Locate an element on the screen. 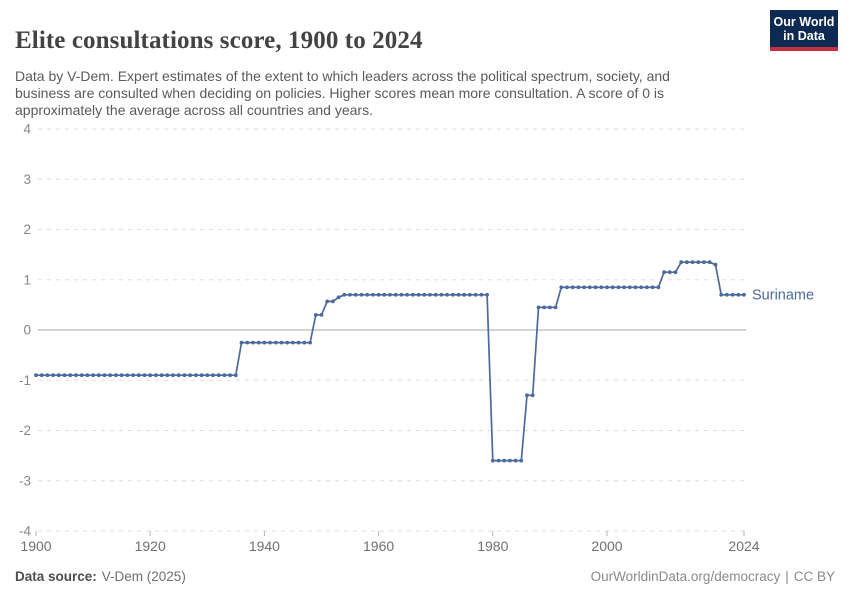  data-point-1935 is located at coordinates (235, 375).